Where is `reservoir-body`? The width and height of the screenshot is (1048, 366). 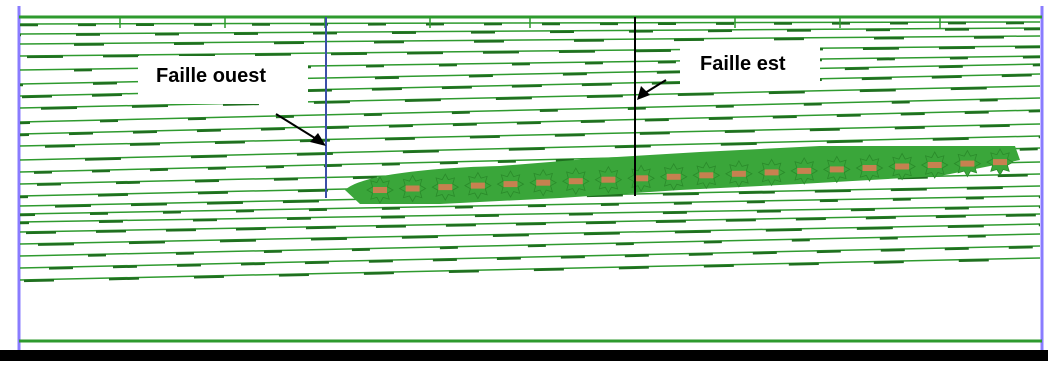
reservoir-body is located at coordinates (682, 175).